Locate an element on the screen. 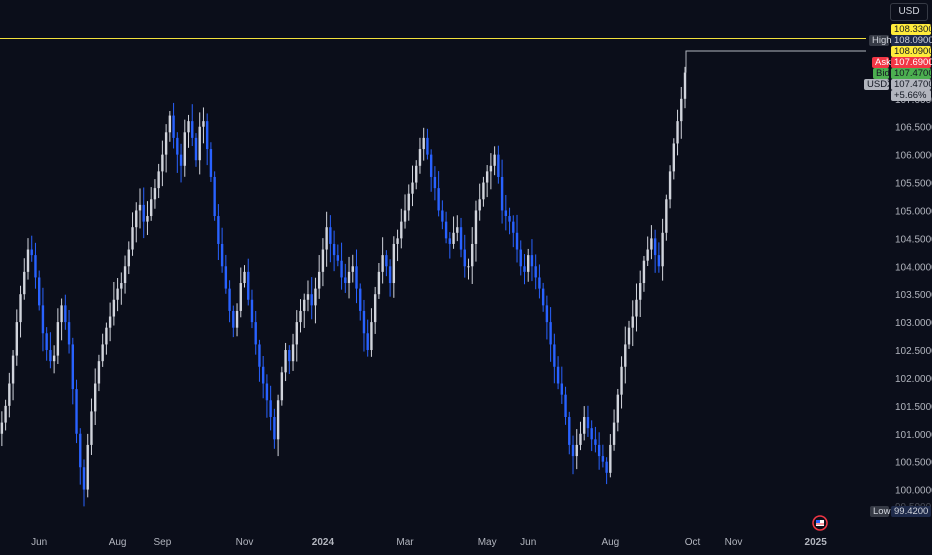 Image resolution: width=932 pixels, height=555 pixels. y-tick-label: 102.0000 is located at coordinates (913, 379).